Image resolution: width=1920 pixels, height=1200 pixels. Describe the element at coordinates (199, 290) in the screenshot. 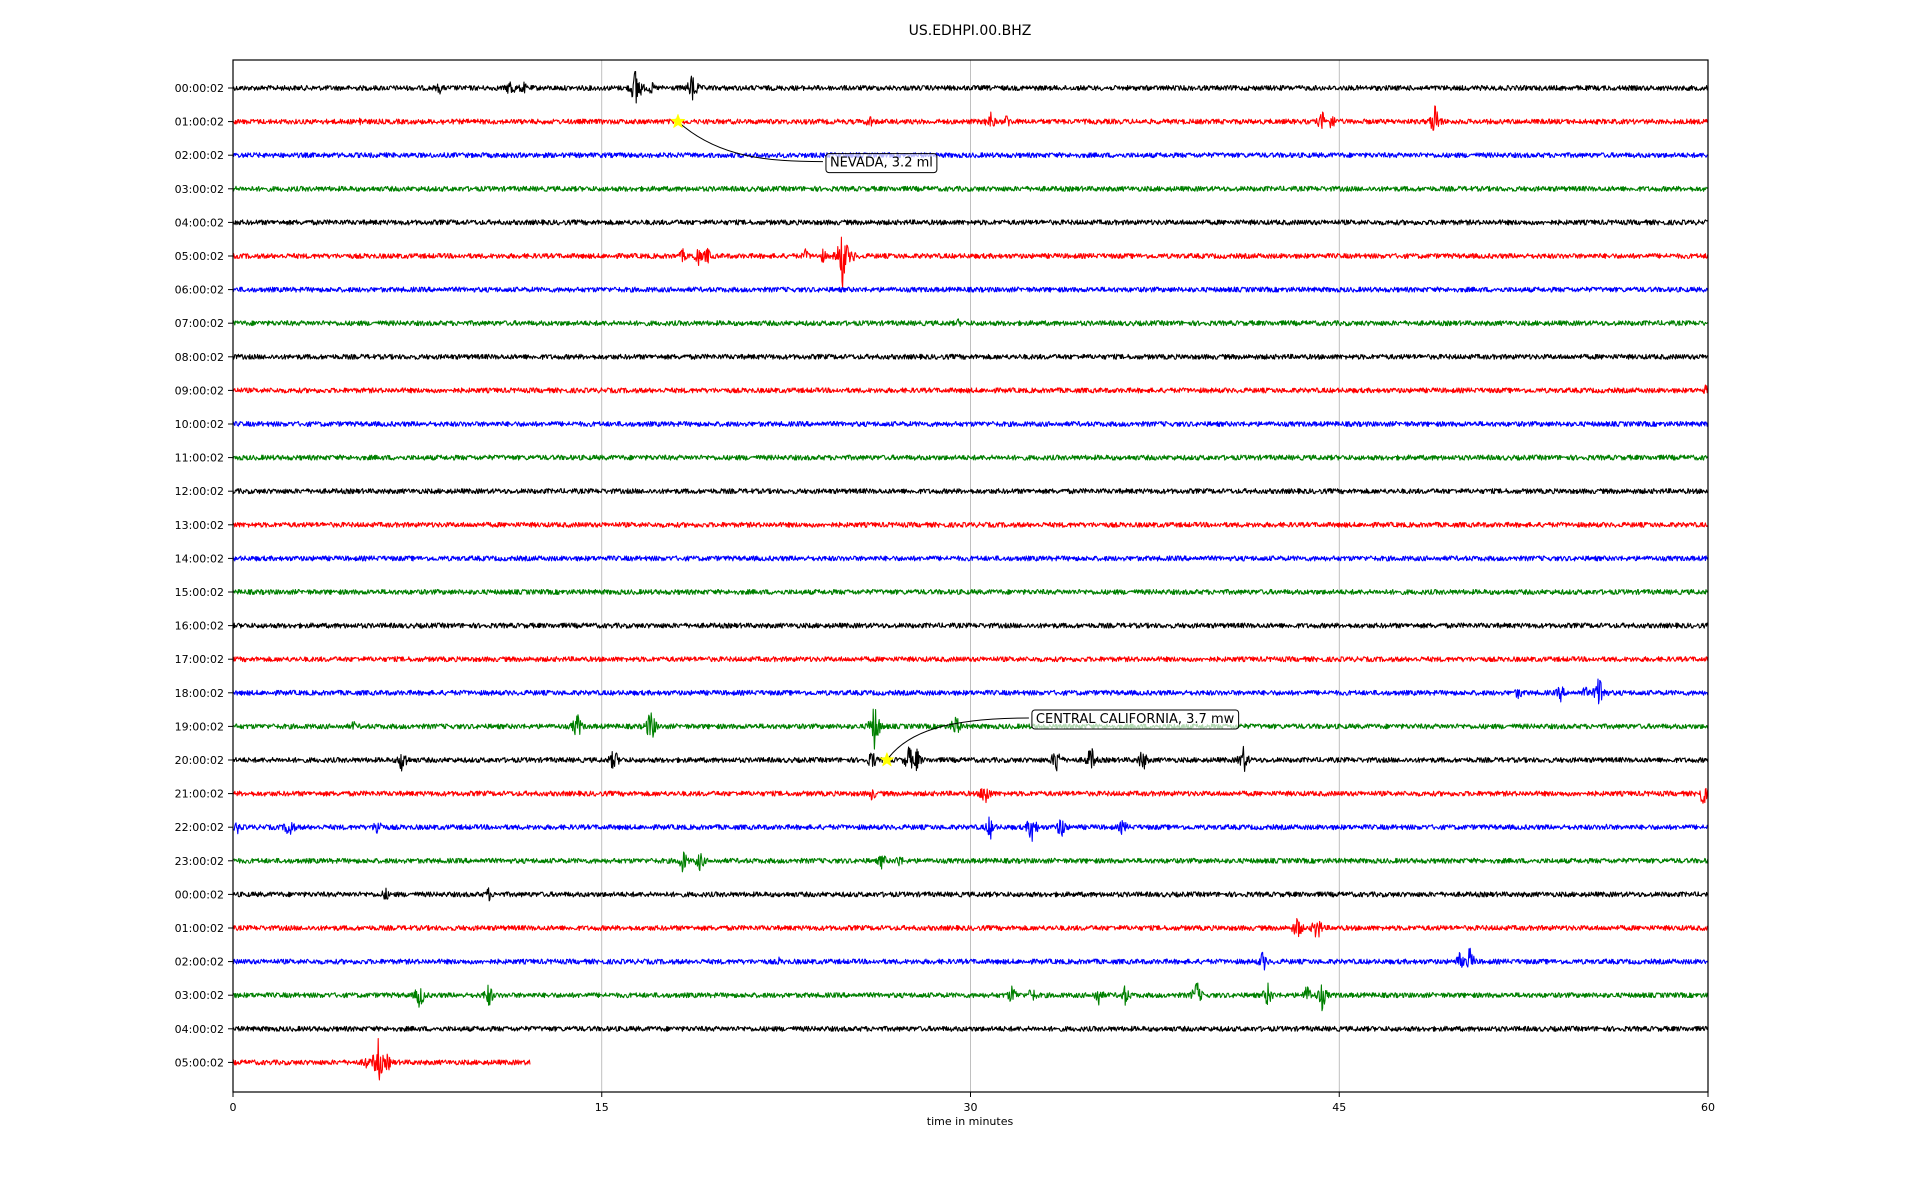

I see `y-tick-label: 06:00:02` at that location.